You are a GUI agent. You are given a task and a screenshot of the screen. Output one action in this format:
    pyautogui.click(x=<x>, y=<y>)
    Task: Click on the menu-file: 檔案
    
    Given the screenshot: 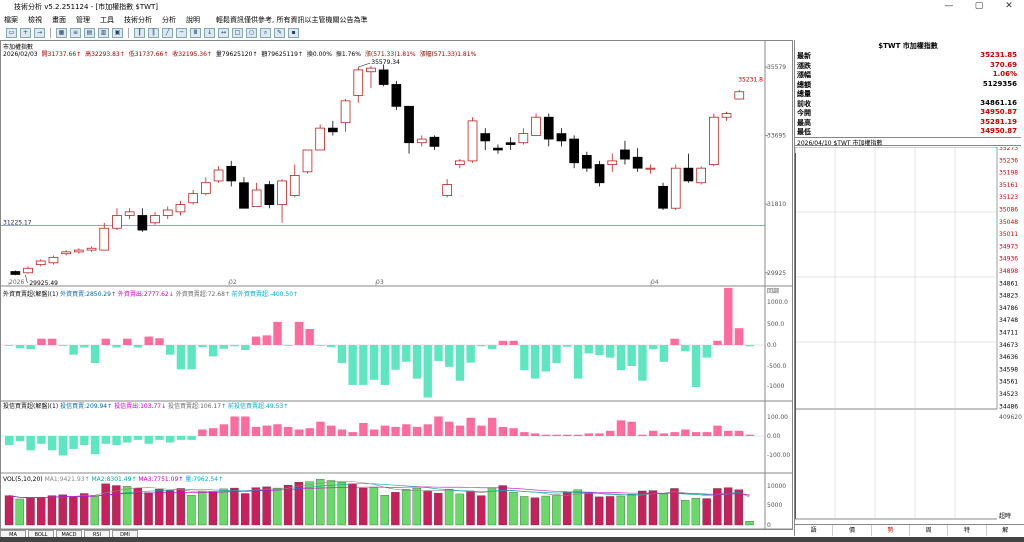 What is the action you would take?
    pyautogui.click(x=11, y=19)
    